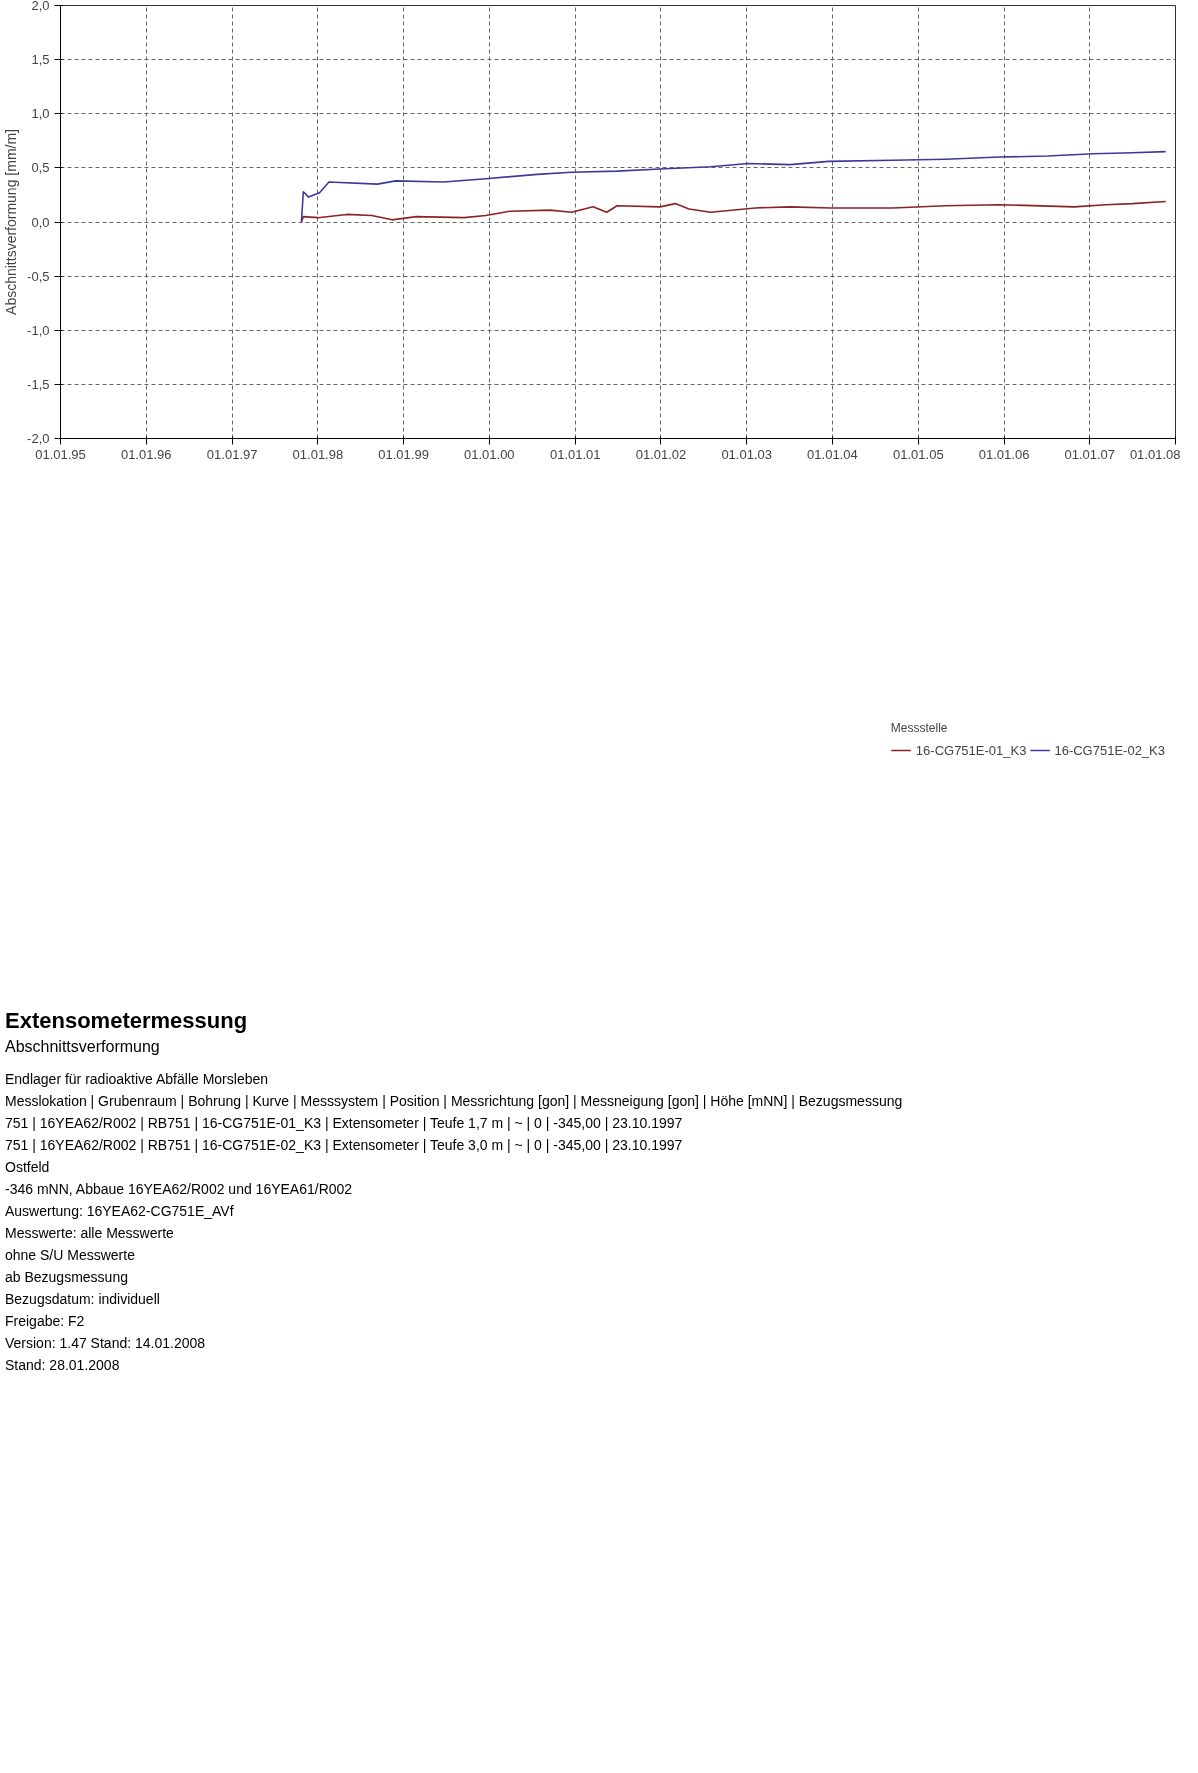  What do you see at coordinates (232, 454) in the screenshot?
I see `x-tick-label: 01.01.97` at bounding box center [232, 454].